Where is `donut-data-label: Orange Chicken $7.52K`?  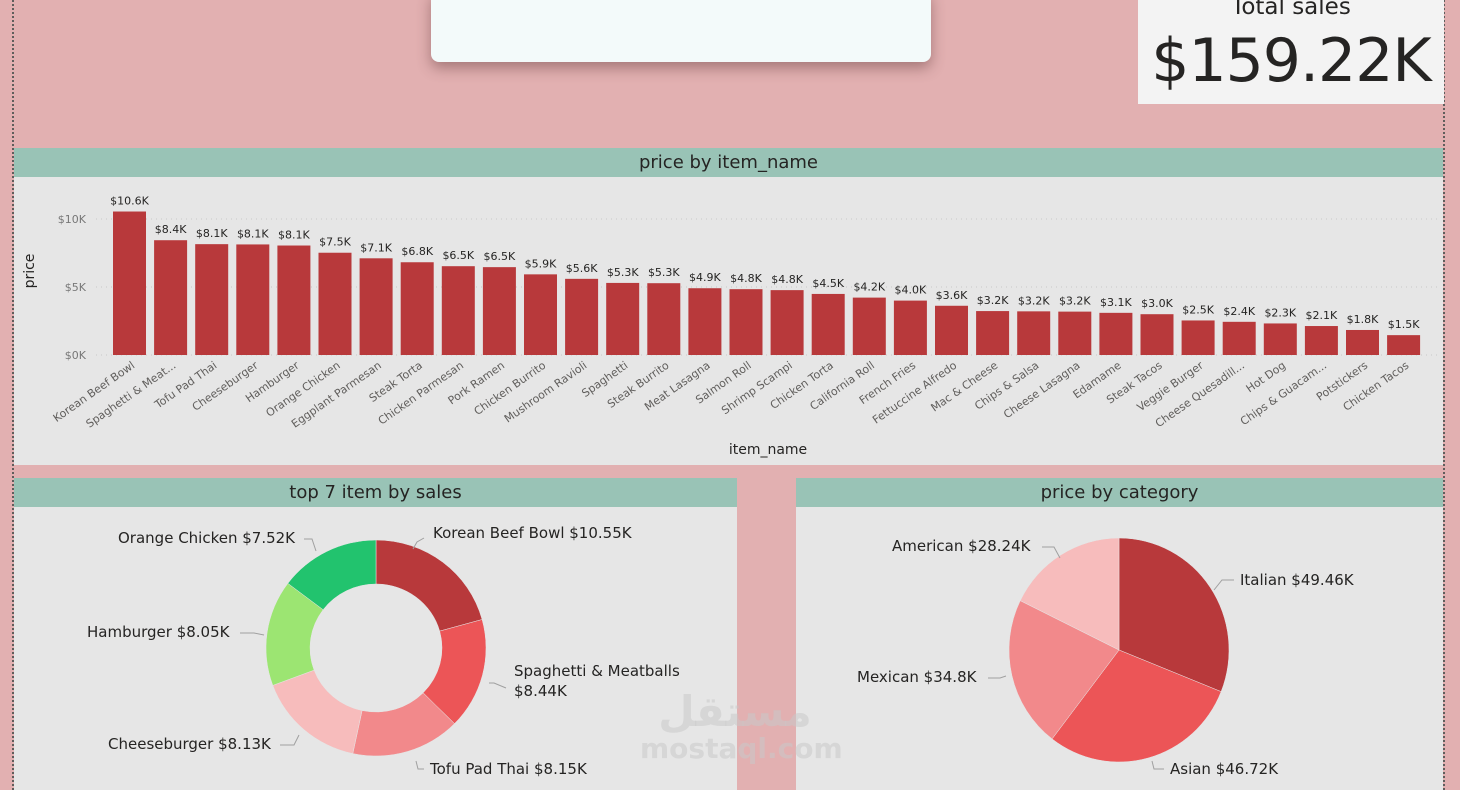
donut-data-label: Orange Chicken $7.52K is located at coordinates (217, 540).